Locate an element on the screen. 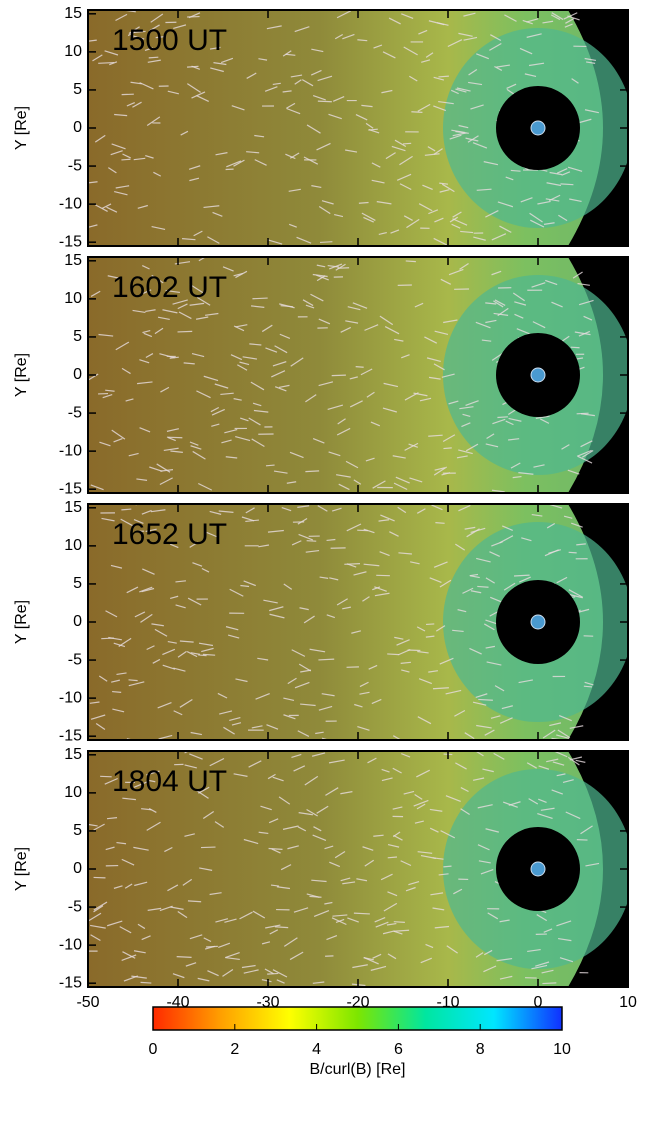 The image size is (653, 1141). colorbar-tick-label: 0 is located at coordinates (153, 1049).